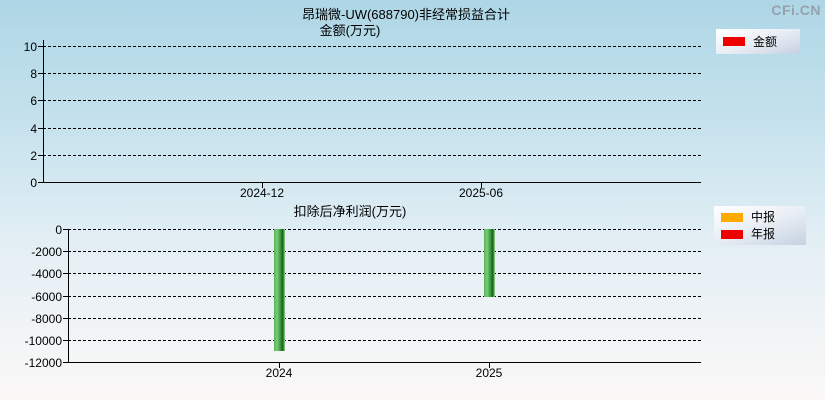 This screenshot has width=825, height=400. What do you see at coordinates (350, 30) in the screenshot?
I see `top-chart-subtitle: 金额(万元)` at bounding box center [350, 30].